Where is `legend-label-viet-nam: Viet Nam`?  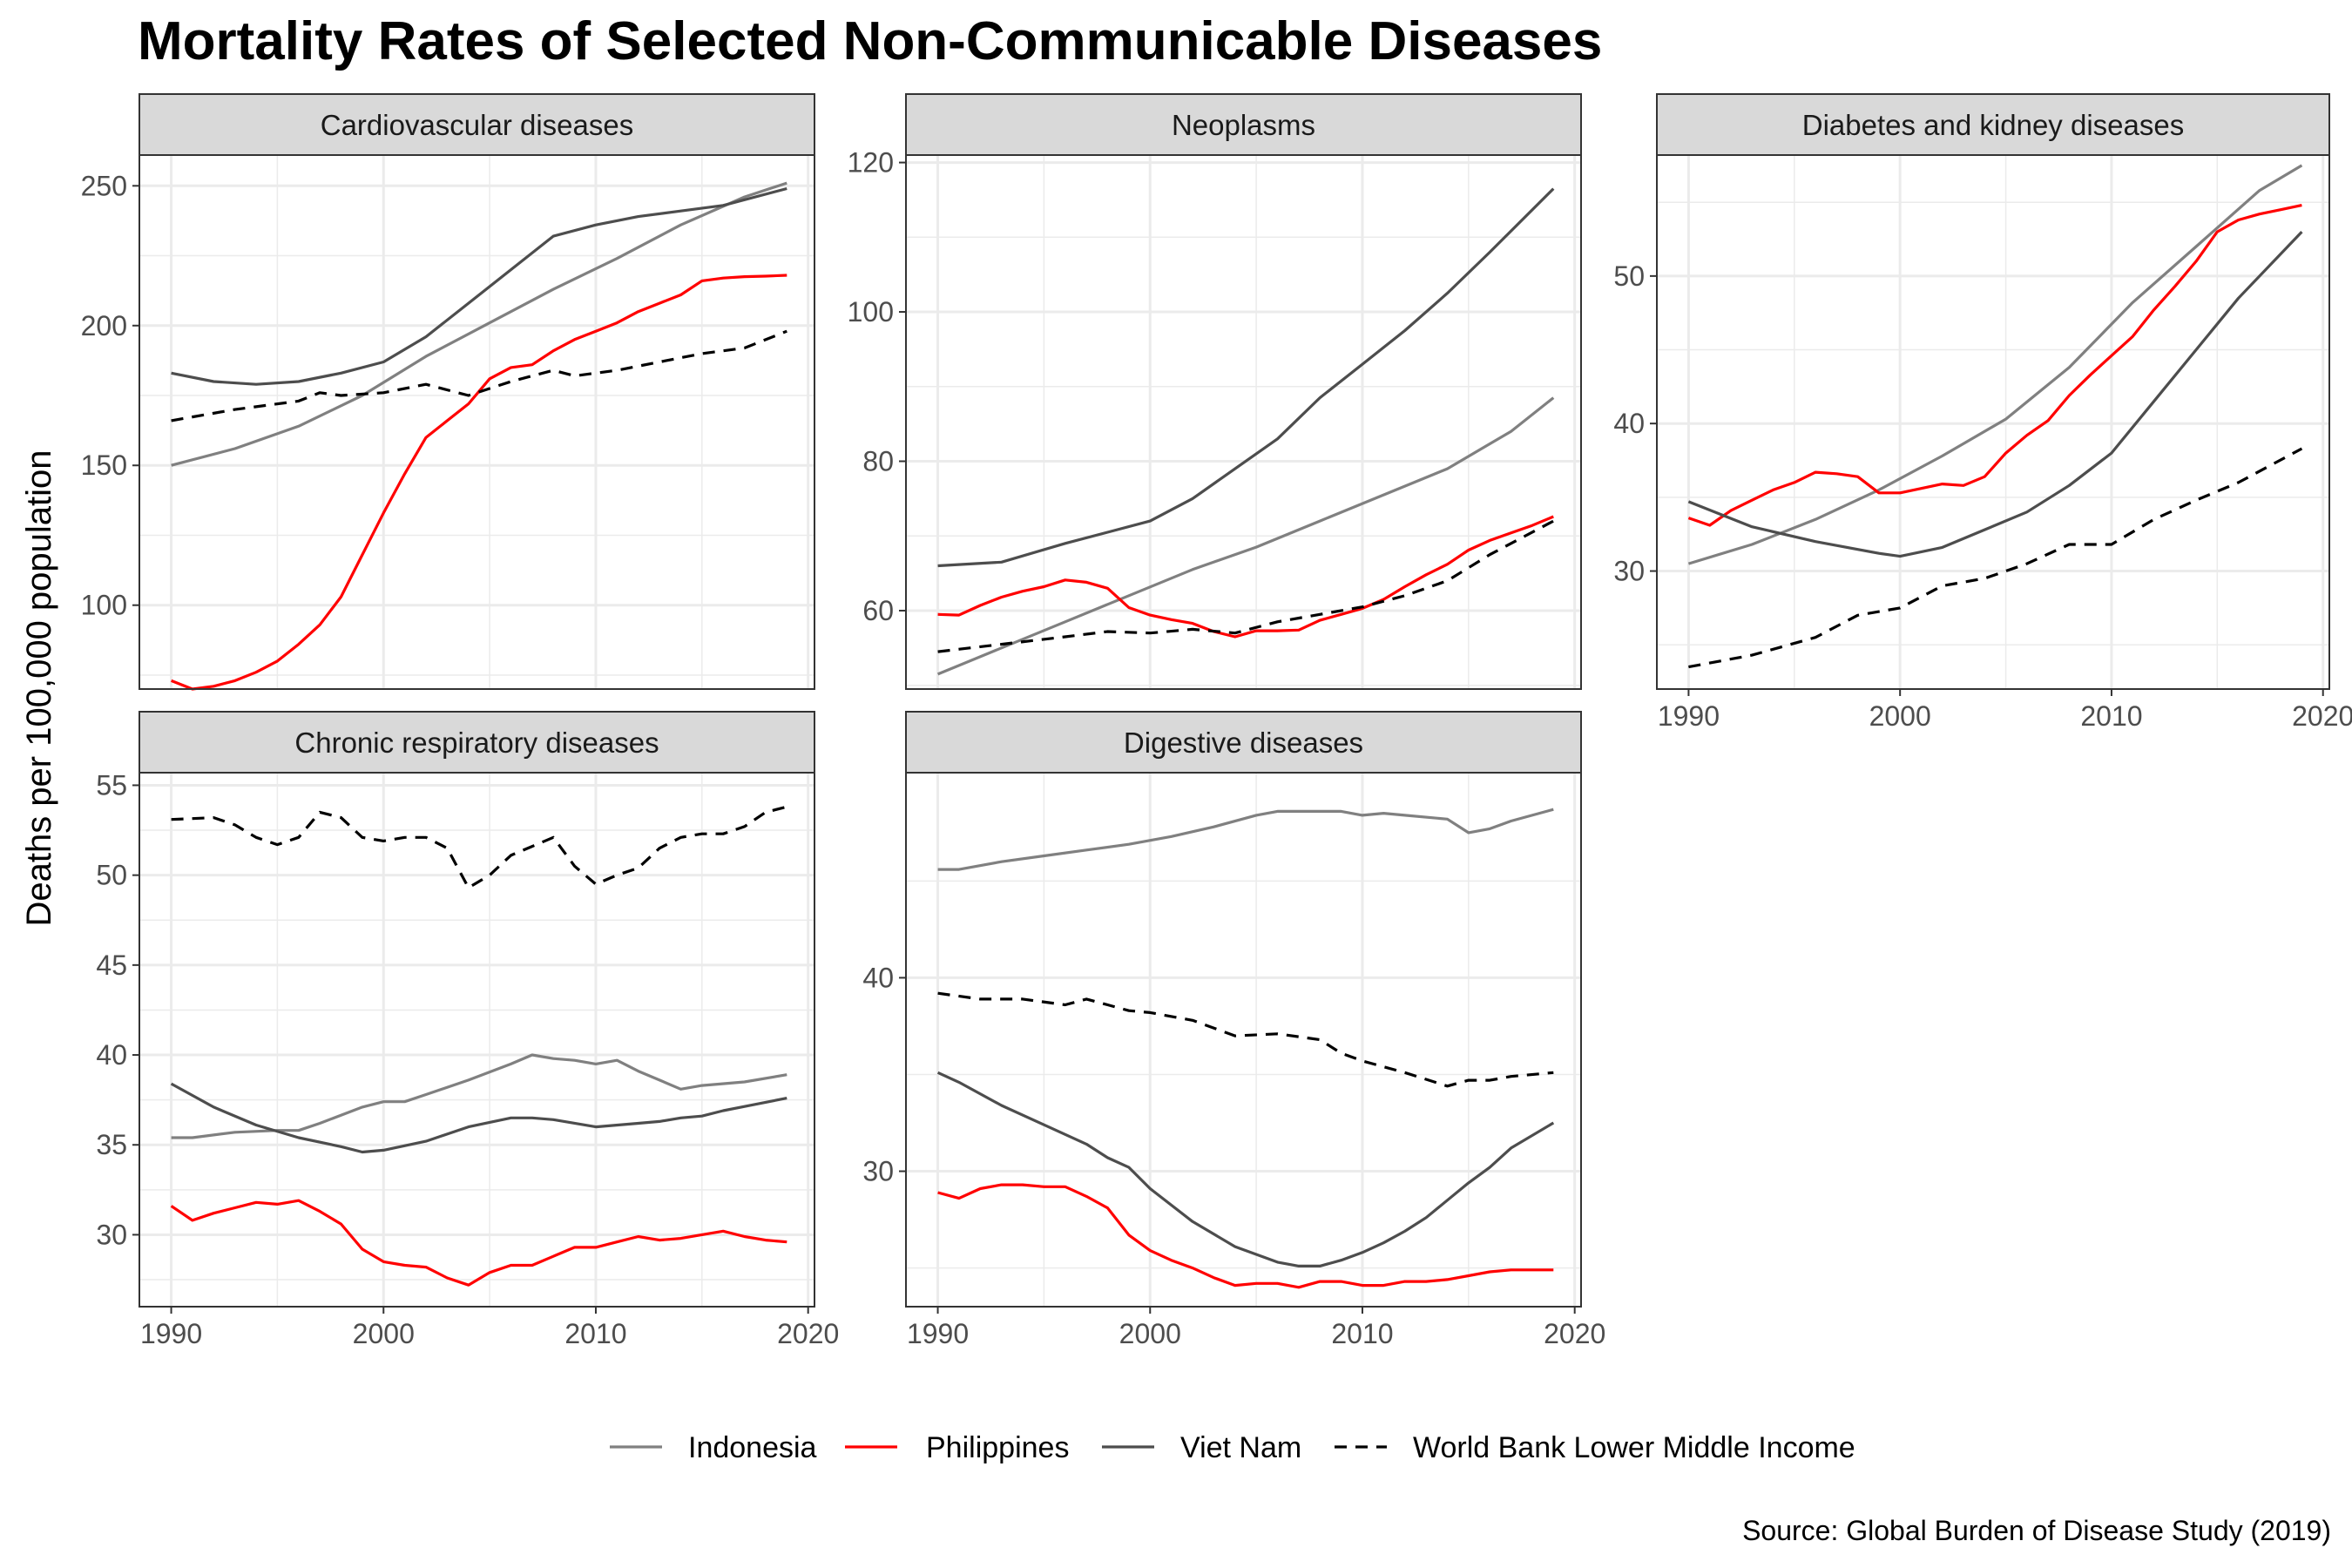 legend-label-viet-nam: Viet Nam is located at coordinates (1241, 1447).